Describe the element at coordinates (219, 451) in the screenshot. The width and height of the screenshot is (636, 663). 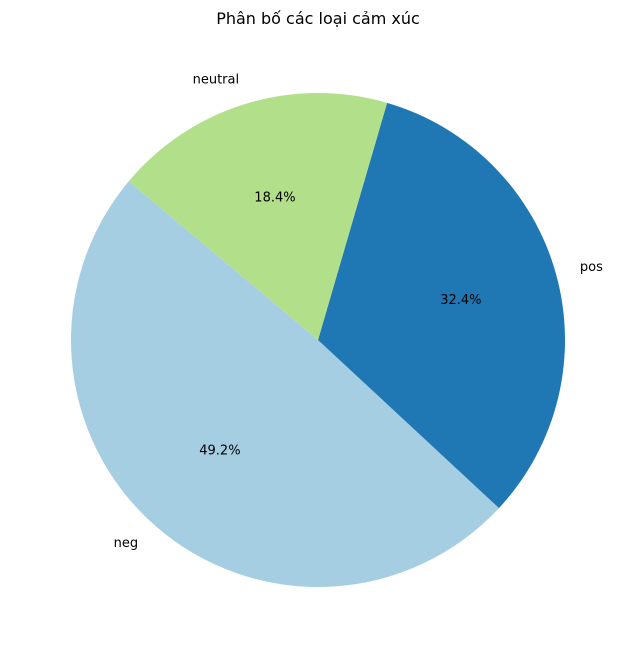
I see `percent-label-neg: 49.2%` at that location.